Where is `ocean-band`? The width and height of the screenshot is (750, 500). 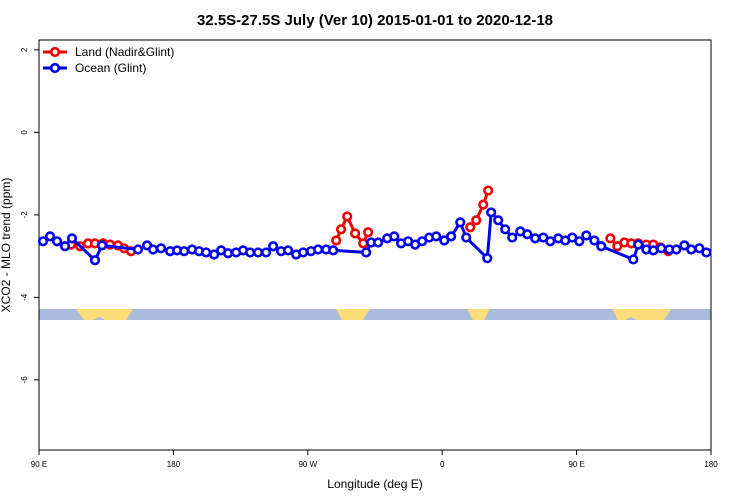
ocean-band is located at coordinates (375, 314).